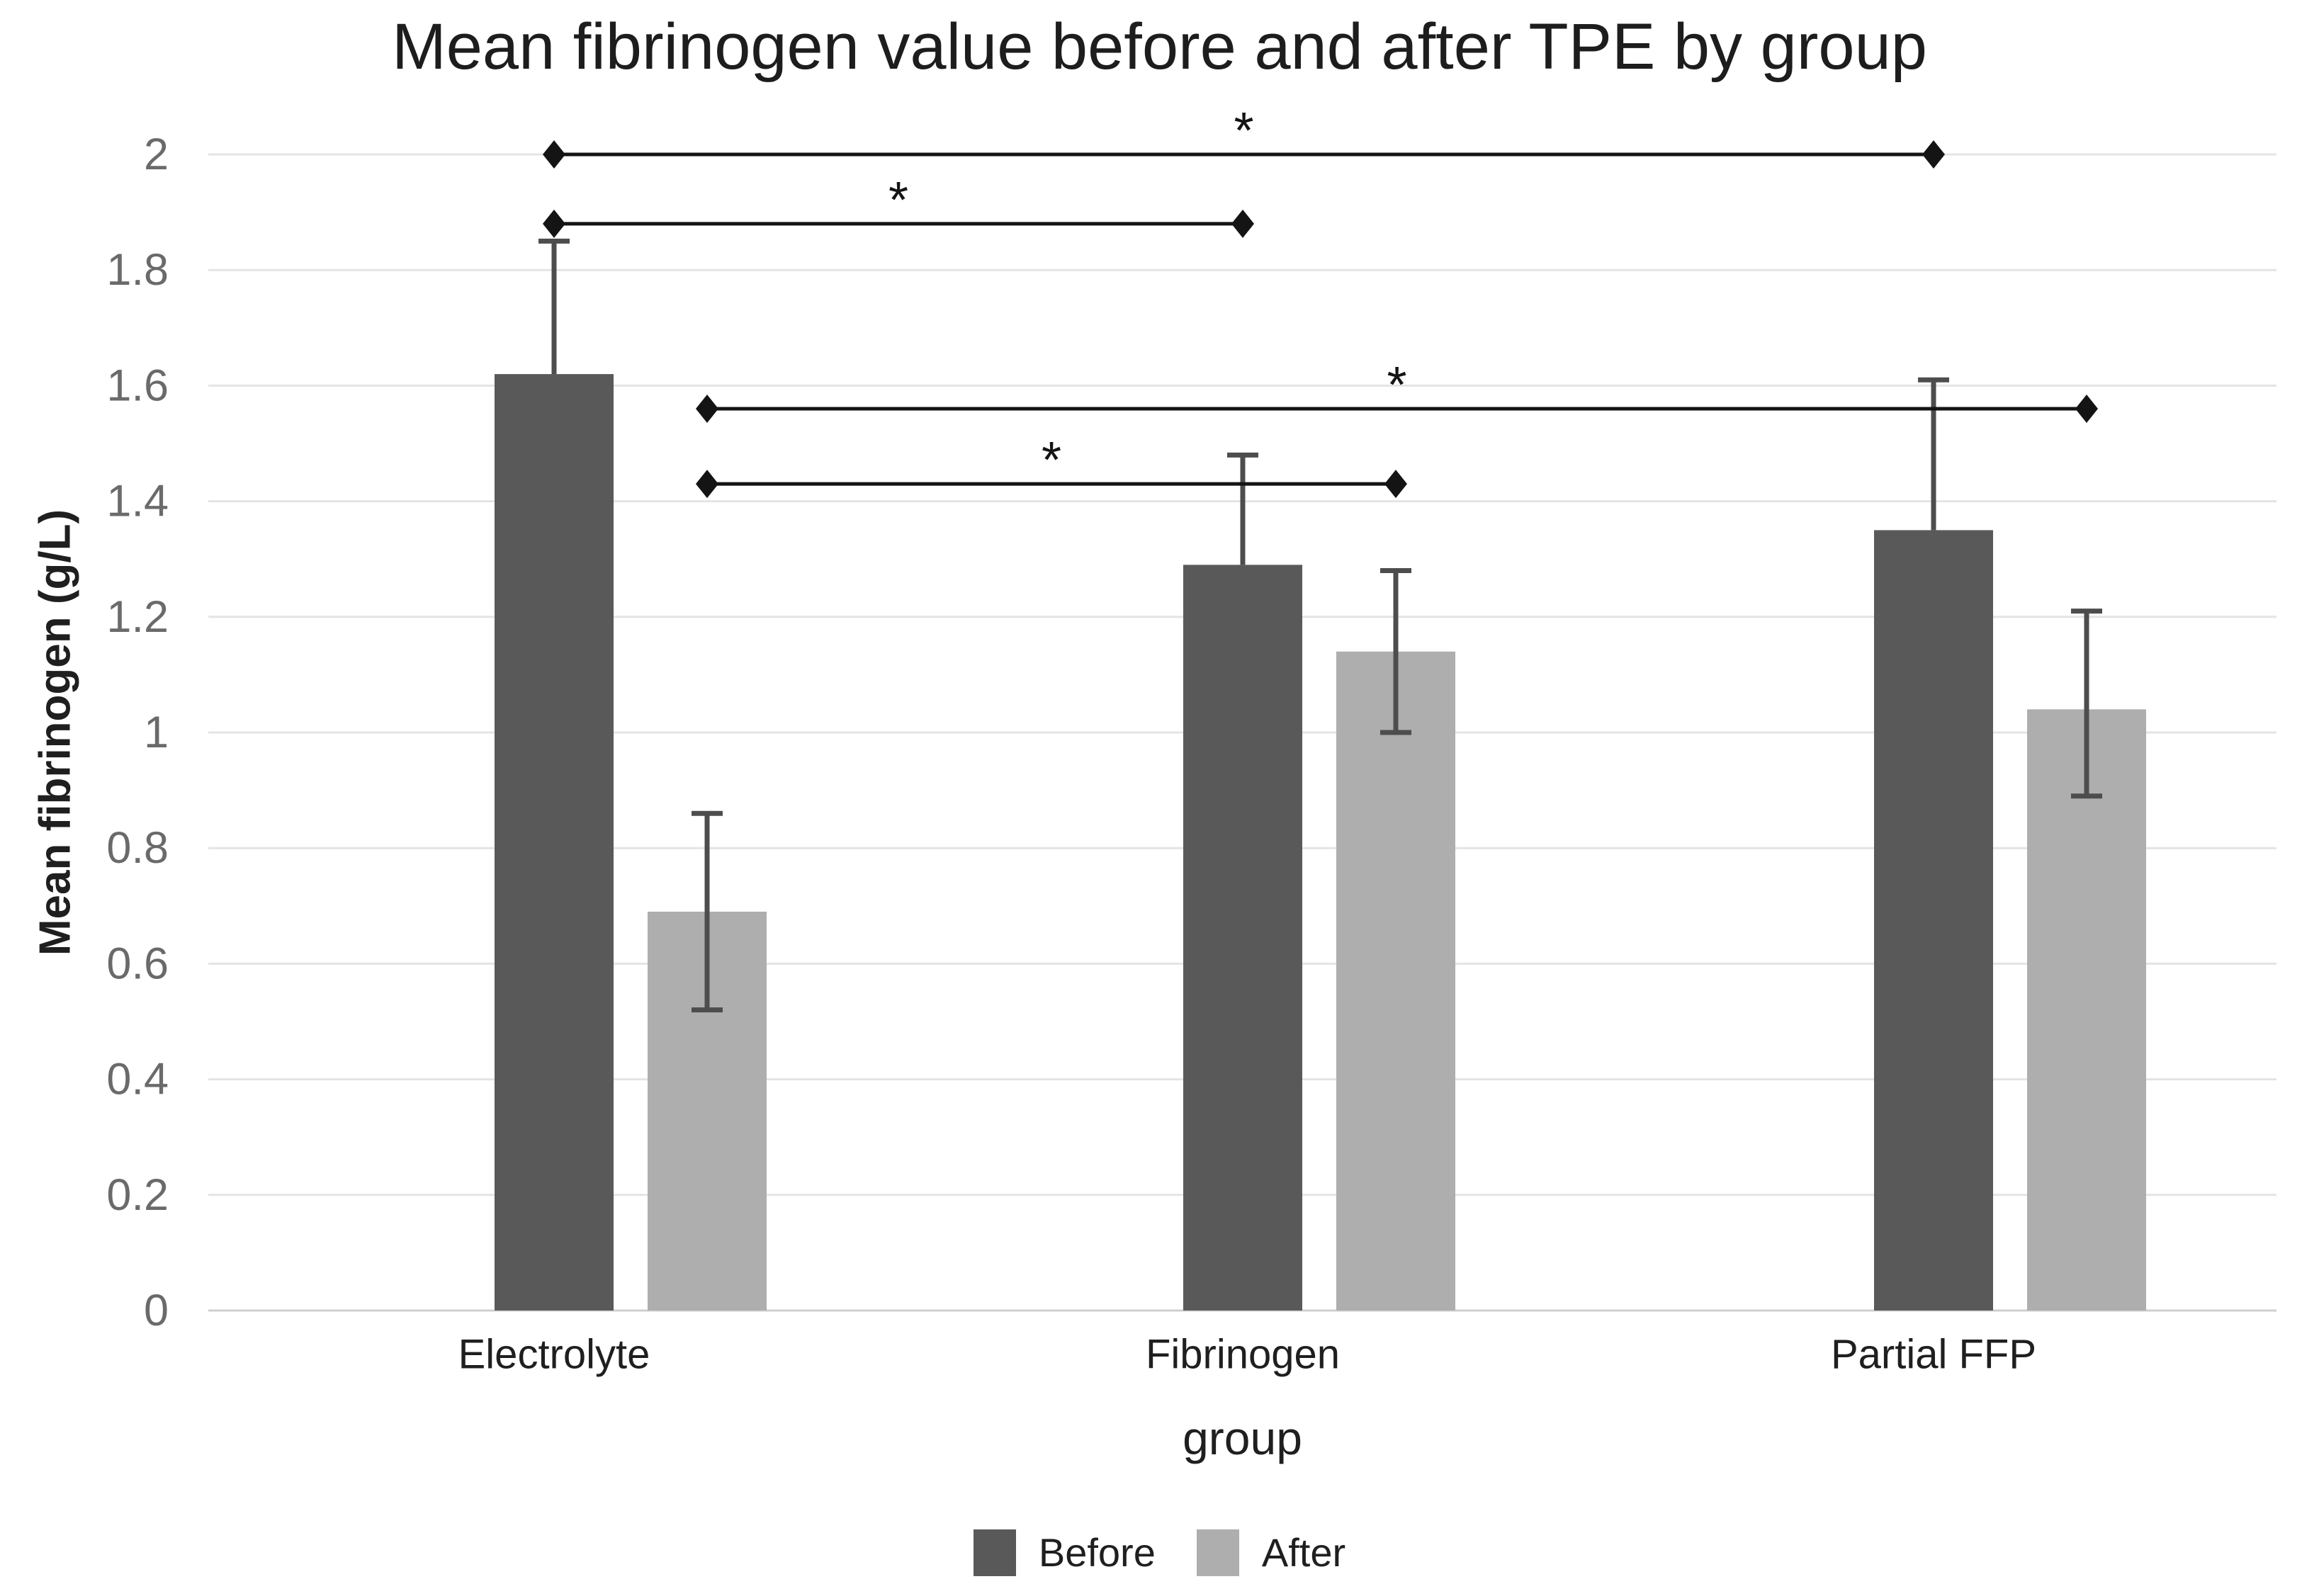 The height and width of the screenshot is (1596, 2319). Describe the element at coordinates (554, 1355) in the screenshot. I see `x-category-label: Electrolyte` at that location.